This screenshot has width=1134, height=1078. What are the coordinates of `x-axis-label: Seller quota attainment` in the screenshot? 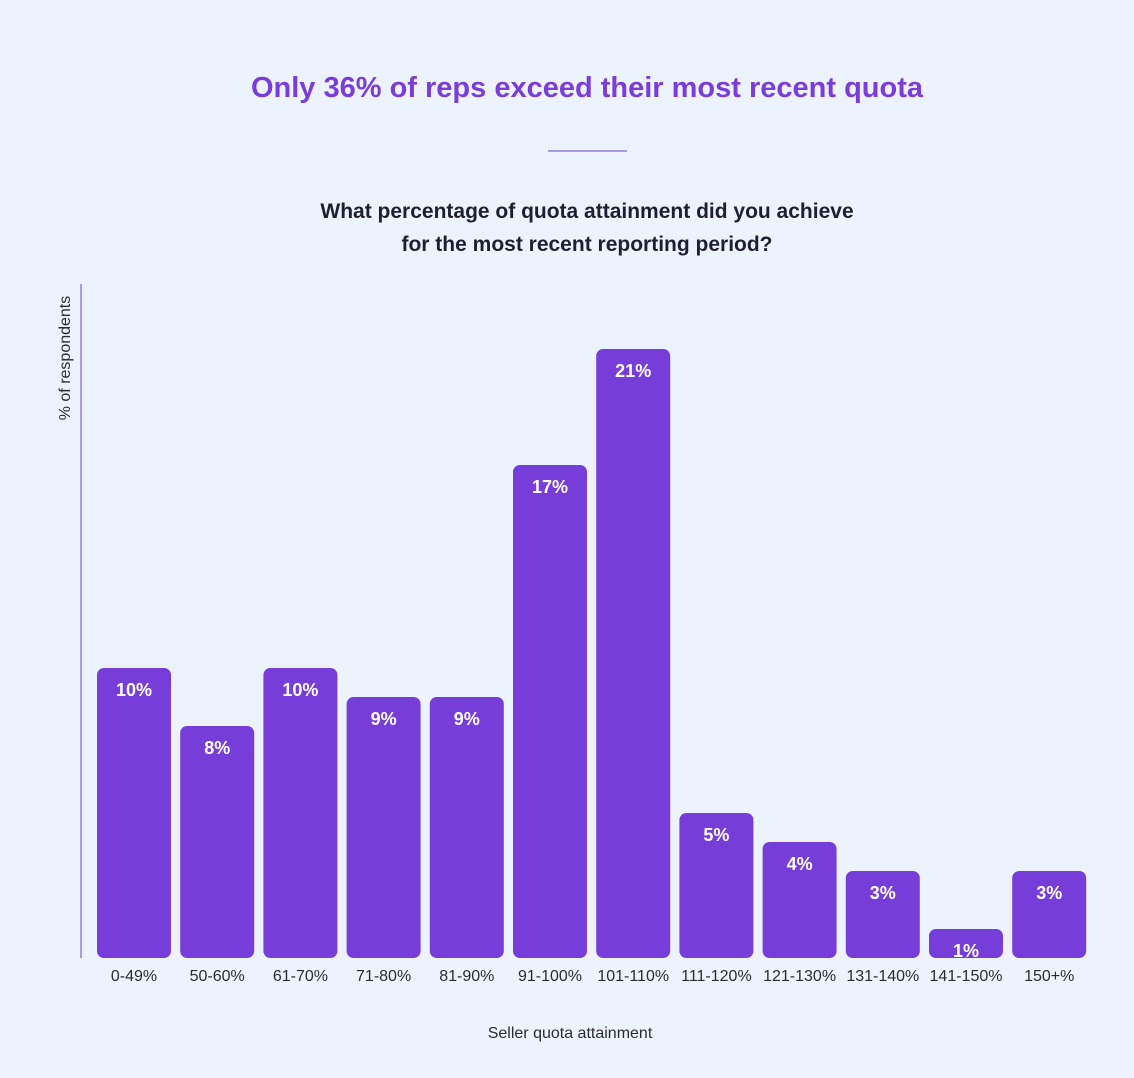 It's located at (570, 1033).